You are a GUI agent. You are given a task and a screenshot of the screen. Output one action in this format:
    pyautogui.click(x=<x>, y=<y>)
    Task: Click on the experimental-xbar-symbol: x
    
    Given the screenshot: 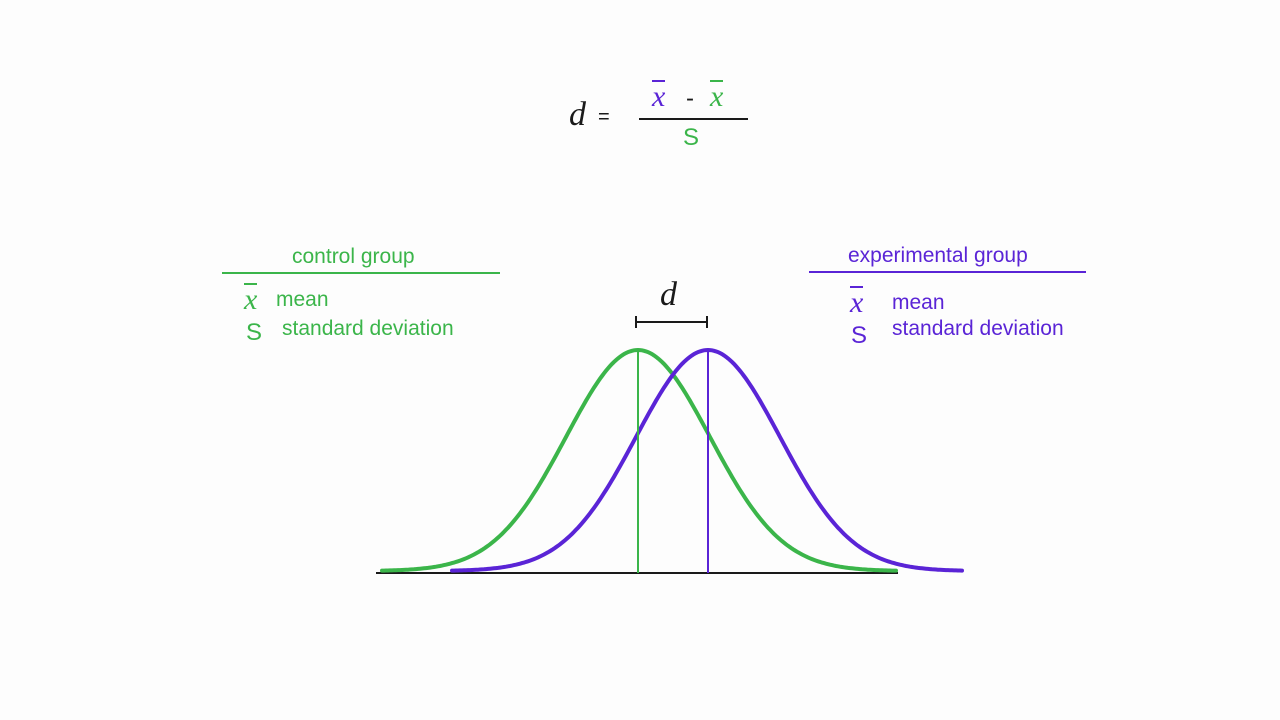 What is the action you would take?
    pyautogui.click(x=659, y=96)
    